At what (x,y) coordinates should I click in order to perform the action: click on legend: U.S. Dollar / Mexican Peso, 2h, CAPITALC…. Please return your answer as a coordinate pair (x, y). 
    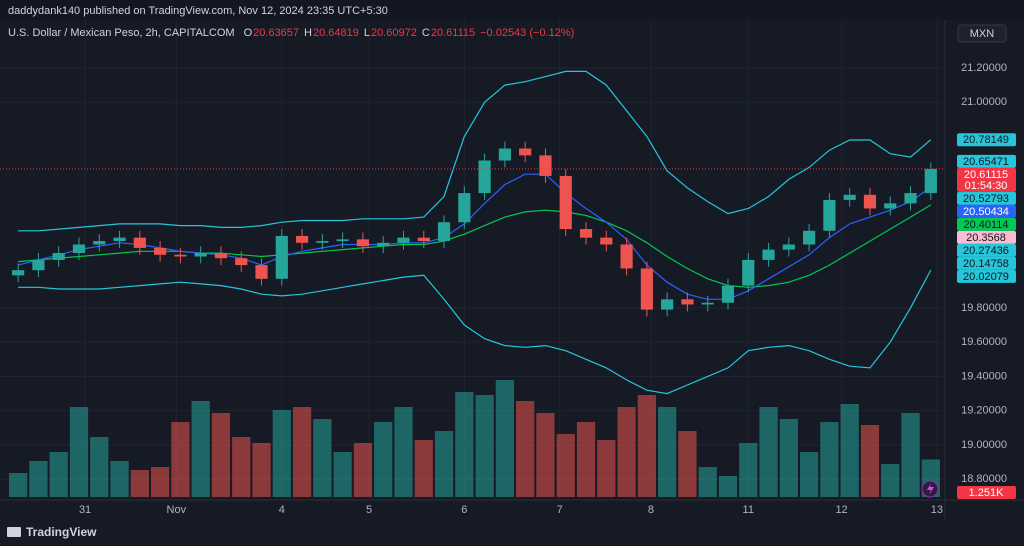
    Looking at the image, I should click on (291, 33).